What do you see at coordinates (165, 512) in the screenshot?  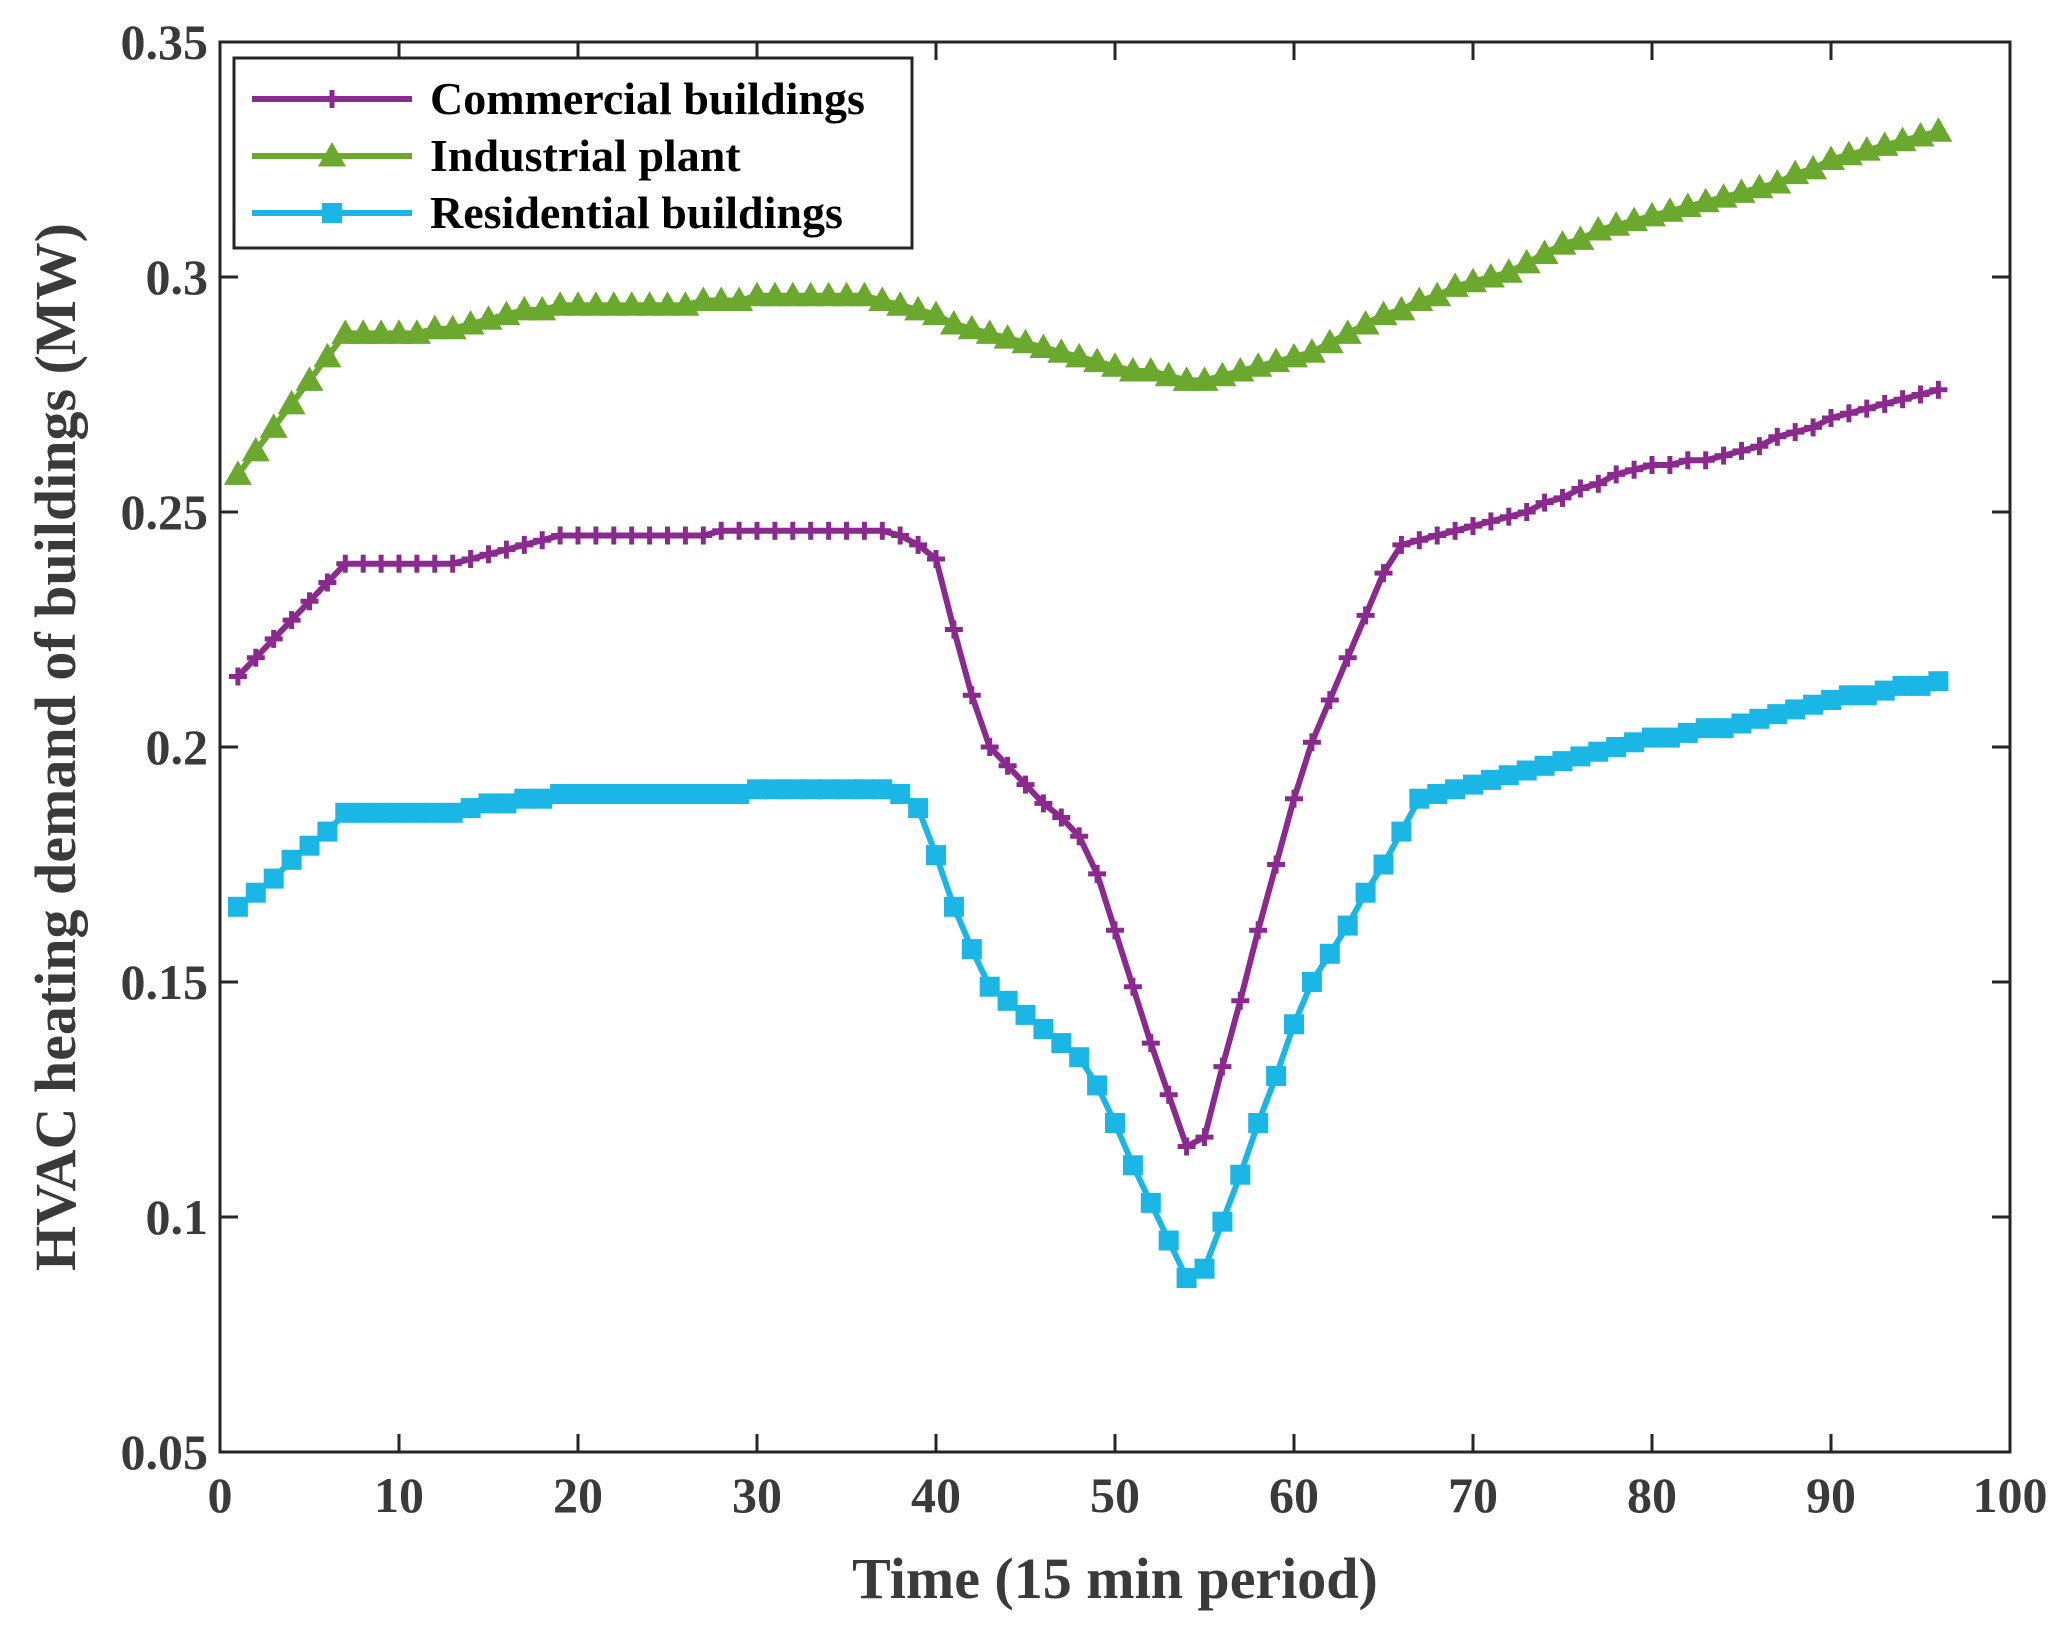 I see `y-tick-label: 0.25` at bounding box center [165, 512].